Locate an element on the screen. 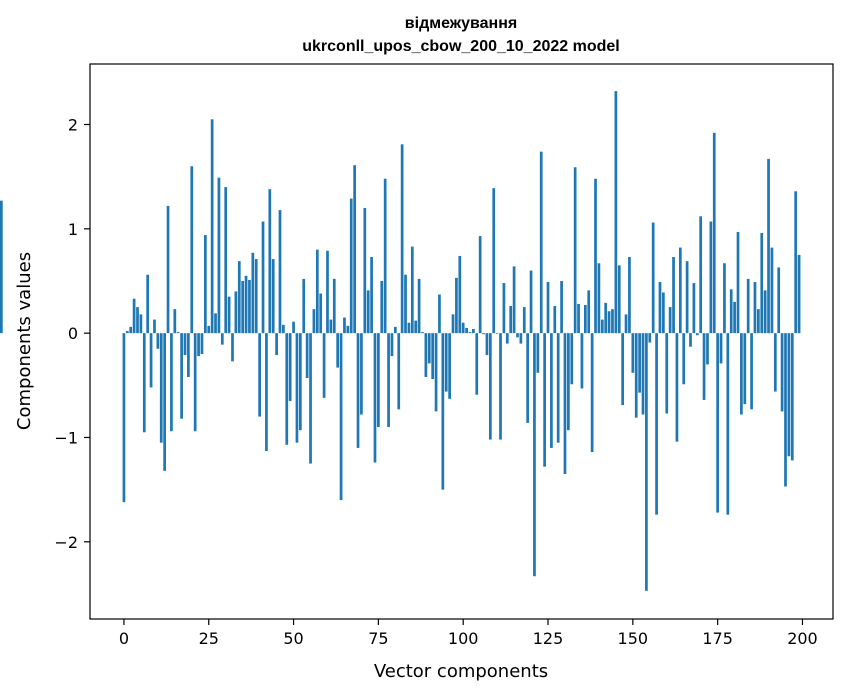  x-tick-label-125: 125 is located at coordinates (548, 638).